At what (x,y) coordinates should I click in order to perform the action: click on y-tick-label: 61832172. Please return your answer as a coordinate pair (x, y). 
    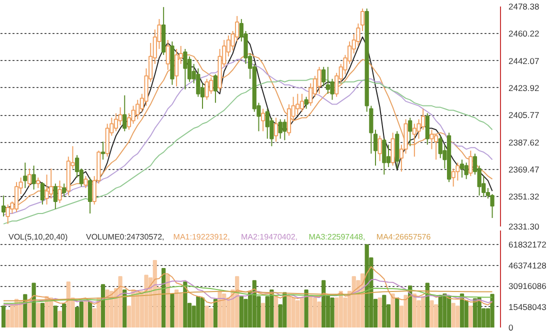
    Looking at the image, I should click on (527, 245).